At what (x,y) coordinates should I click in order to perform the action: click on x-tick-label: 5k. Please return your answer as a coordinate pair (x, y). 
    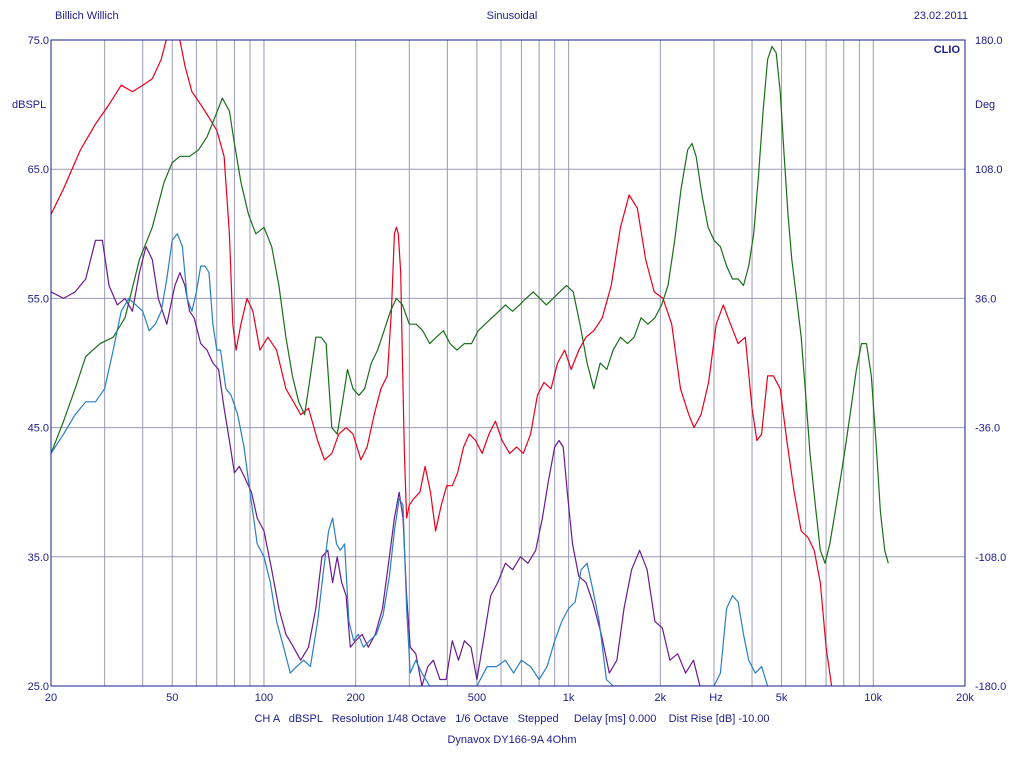
    Looking at the image, I should click on (782, 698).